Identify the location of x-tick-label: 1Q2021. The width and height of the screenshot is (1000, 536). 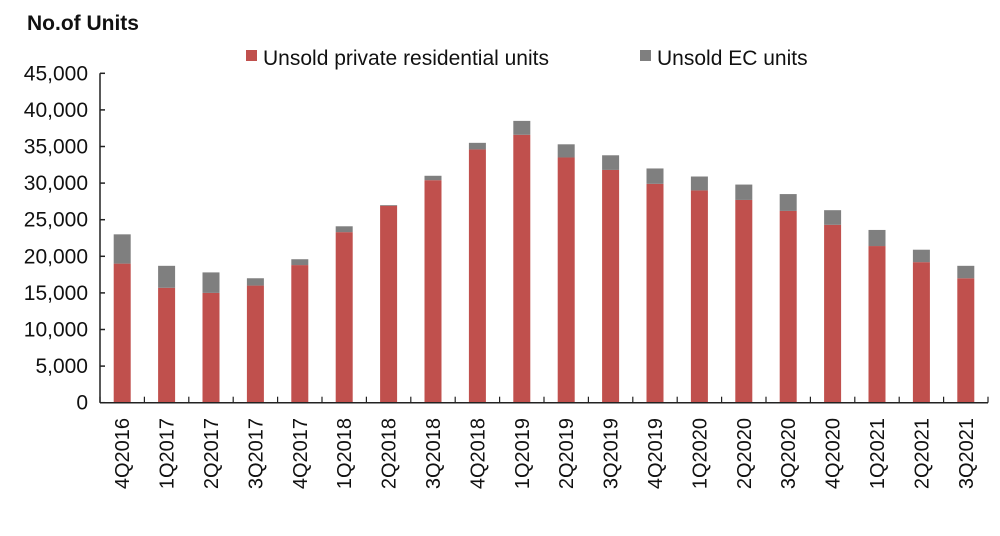
(878, 453).